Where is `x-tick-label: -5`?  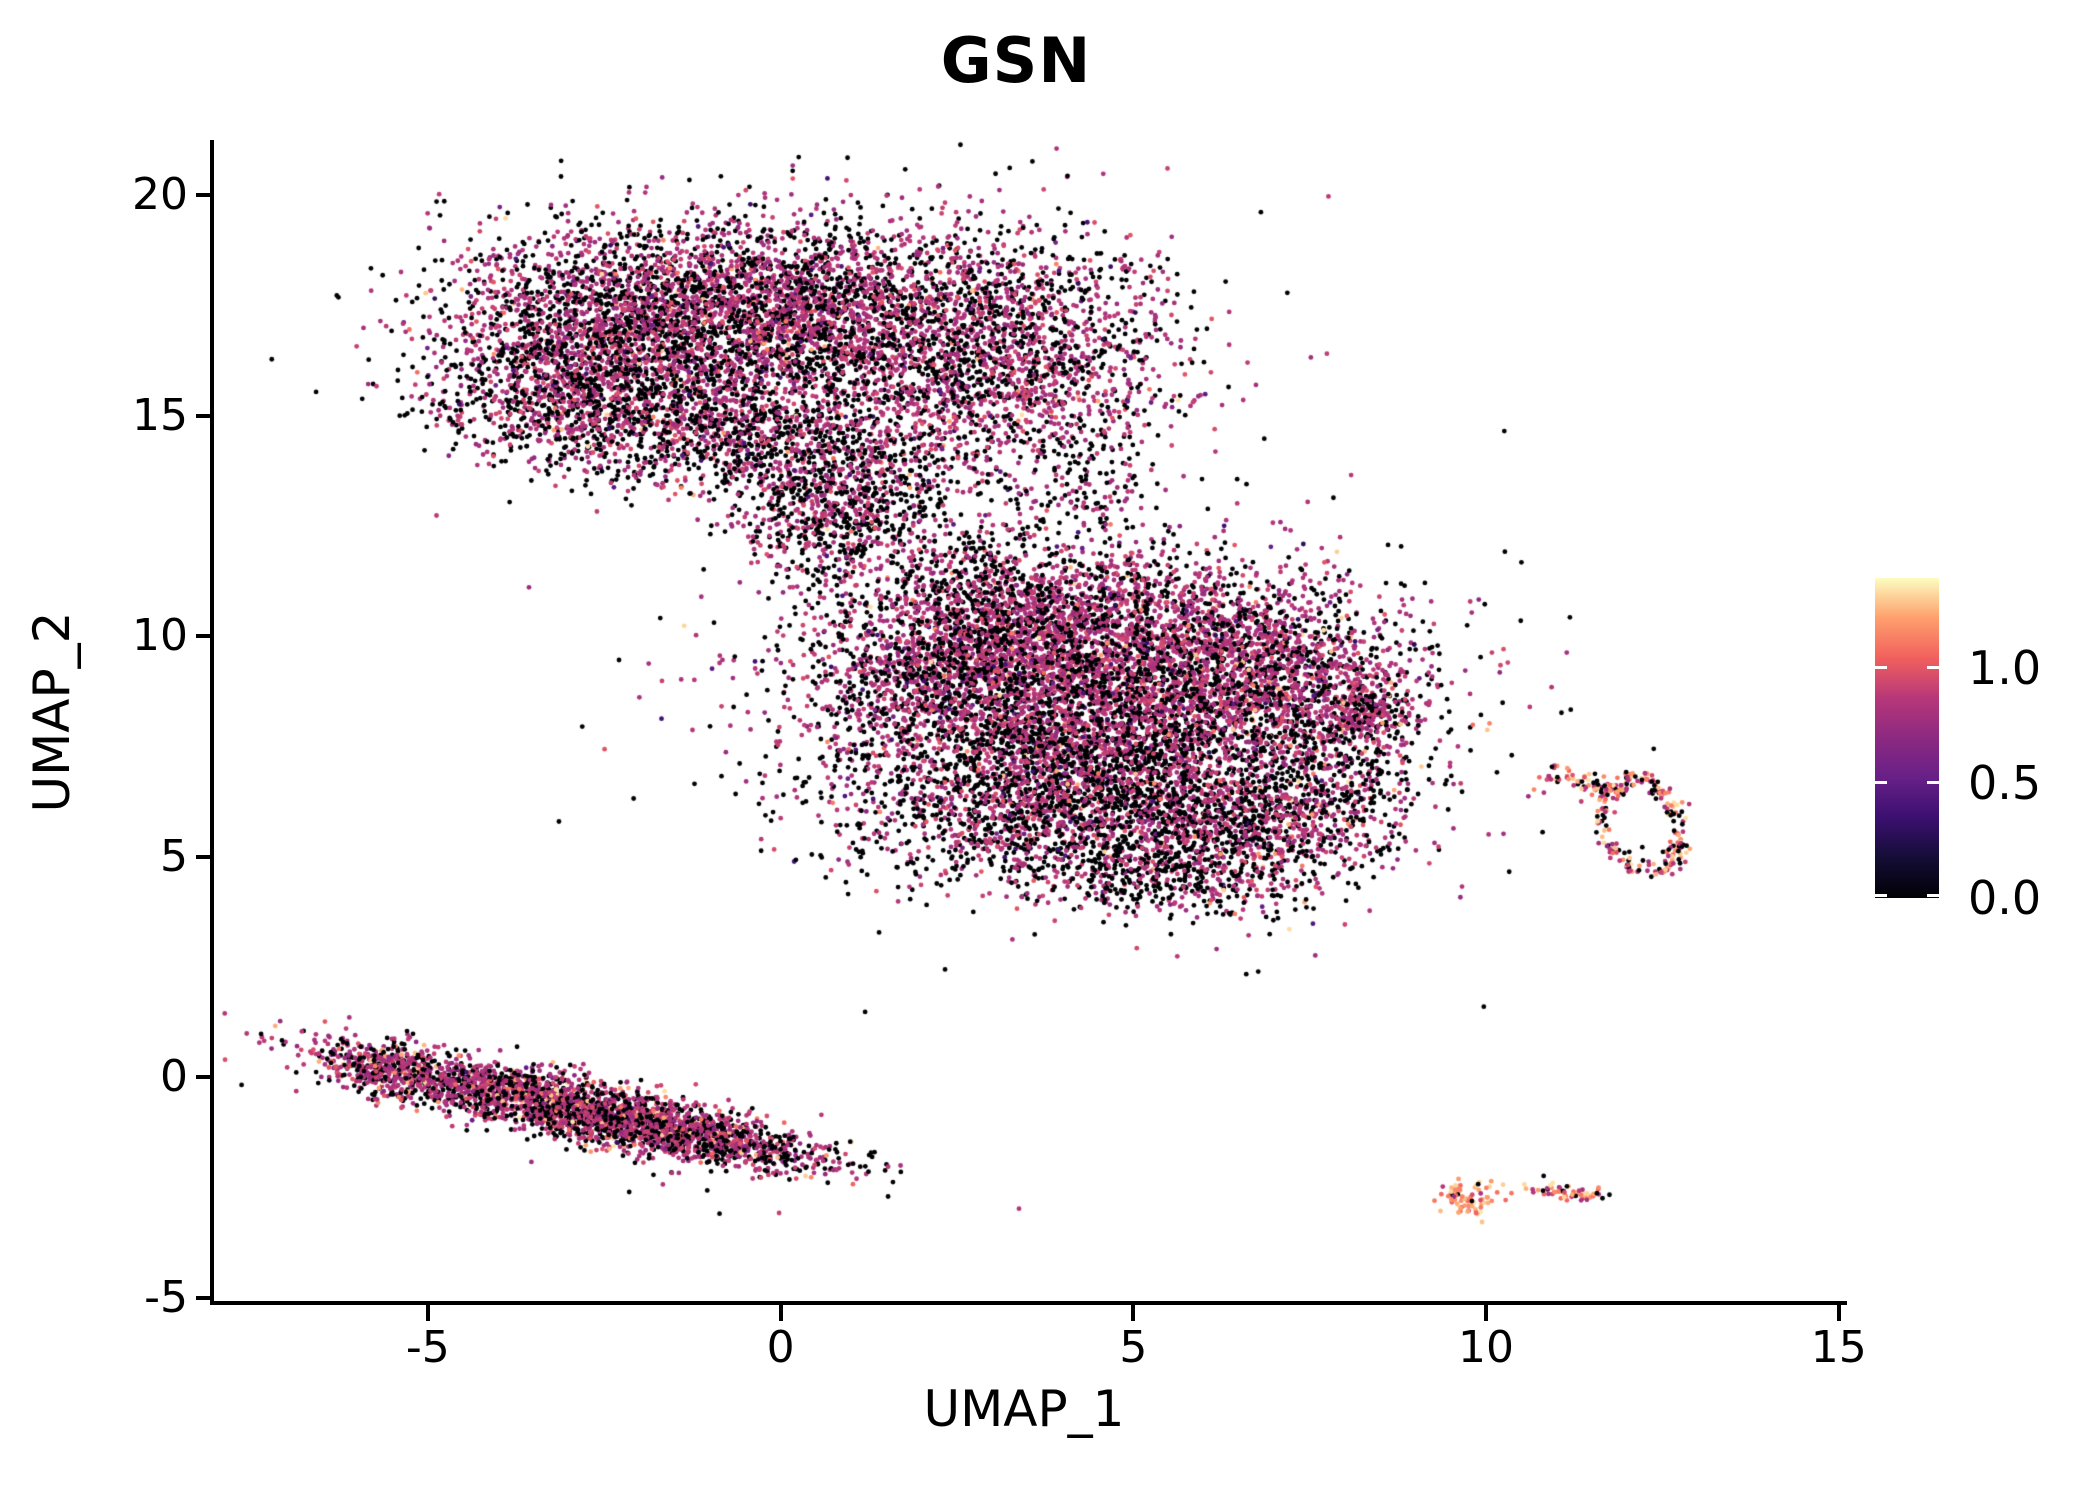
x-tick-label: -5 is located at coordinates (427, 1347).